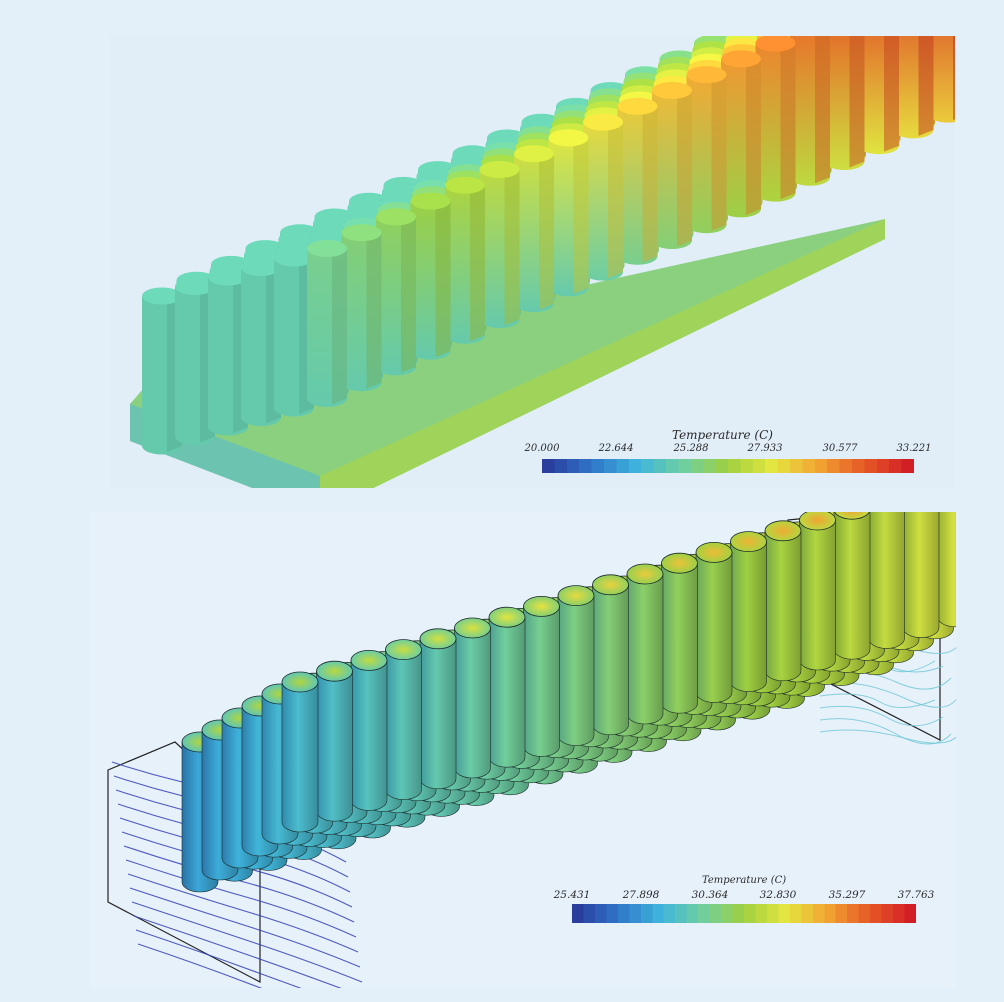 This screenshot has width=1004, height=1002. What do you see at coordinates (765, 448) in the screenshot?
I see `legend-tick: 27.933` at bounding box center [765, 448].